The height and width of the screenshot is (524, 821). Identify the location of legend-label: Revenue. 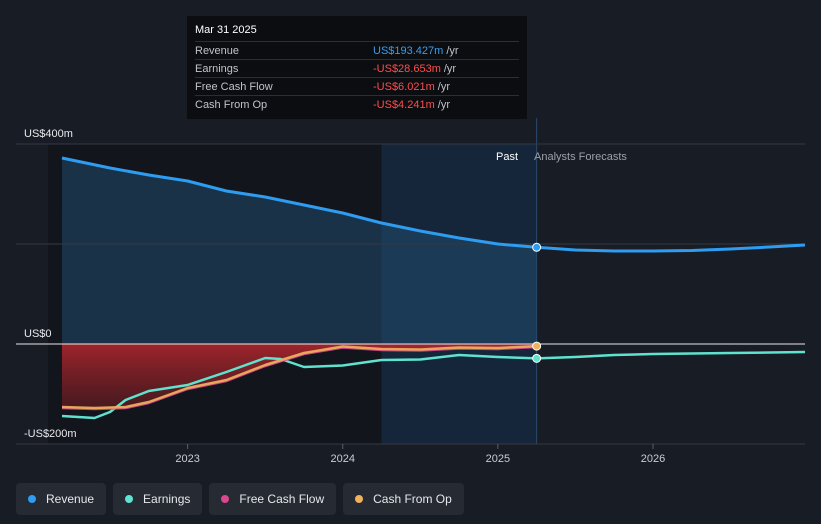
(70, 499).